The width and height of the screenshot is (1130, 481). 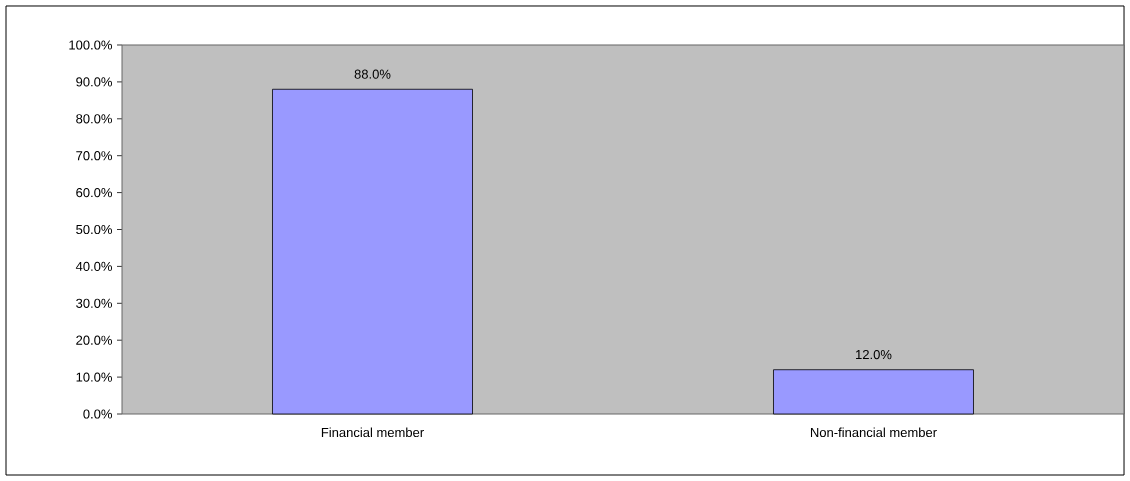 I want to click on y-tick-label: 0.0%, so click(x=97, y=414).